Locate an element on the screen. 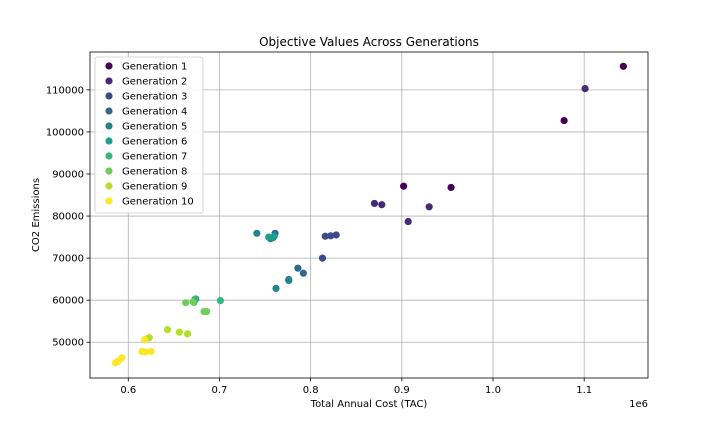  x-axis-offset-label: 1e6 is located at coordinates (638, 404).